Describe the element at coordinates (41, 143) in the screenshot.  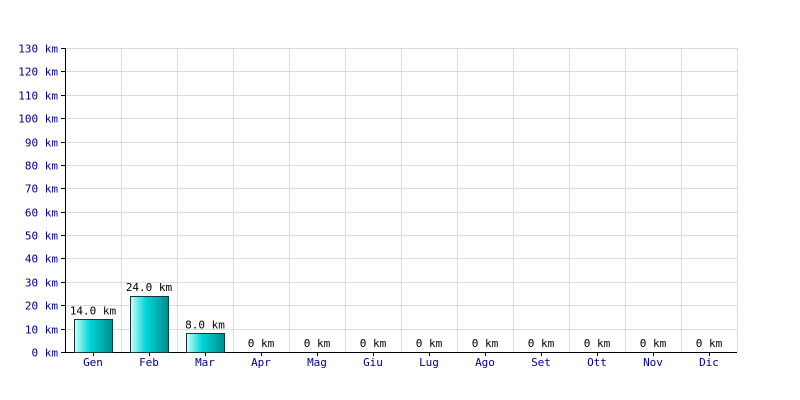
I see `y-tick-label: 90 km` at that location.